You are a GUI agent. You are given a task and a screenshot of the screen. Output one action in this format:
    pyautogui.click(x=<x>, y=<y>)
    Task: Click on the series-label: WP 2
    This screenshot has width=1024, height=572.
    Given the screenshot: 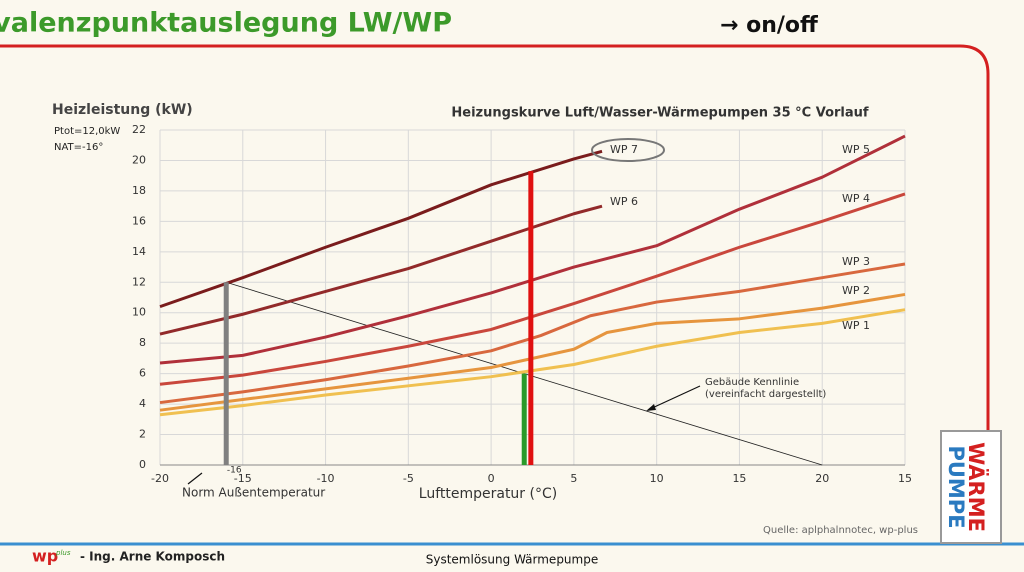 What is the action you would take?
    pyautogui.click(x=856, y=290)
    